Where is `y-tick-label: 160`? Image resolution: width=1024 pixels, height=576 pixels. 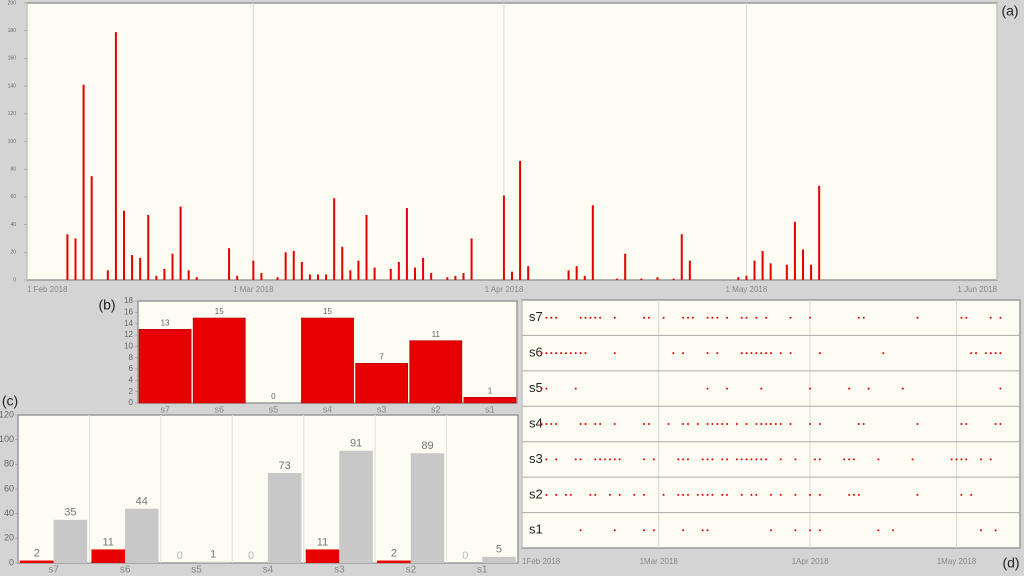
y-tick-label: 160 is located at coordinates (12, 59).